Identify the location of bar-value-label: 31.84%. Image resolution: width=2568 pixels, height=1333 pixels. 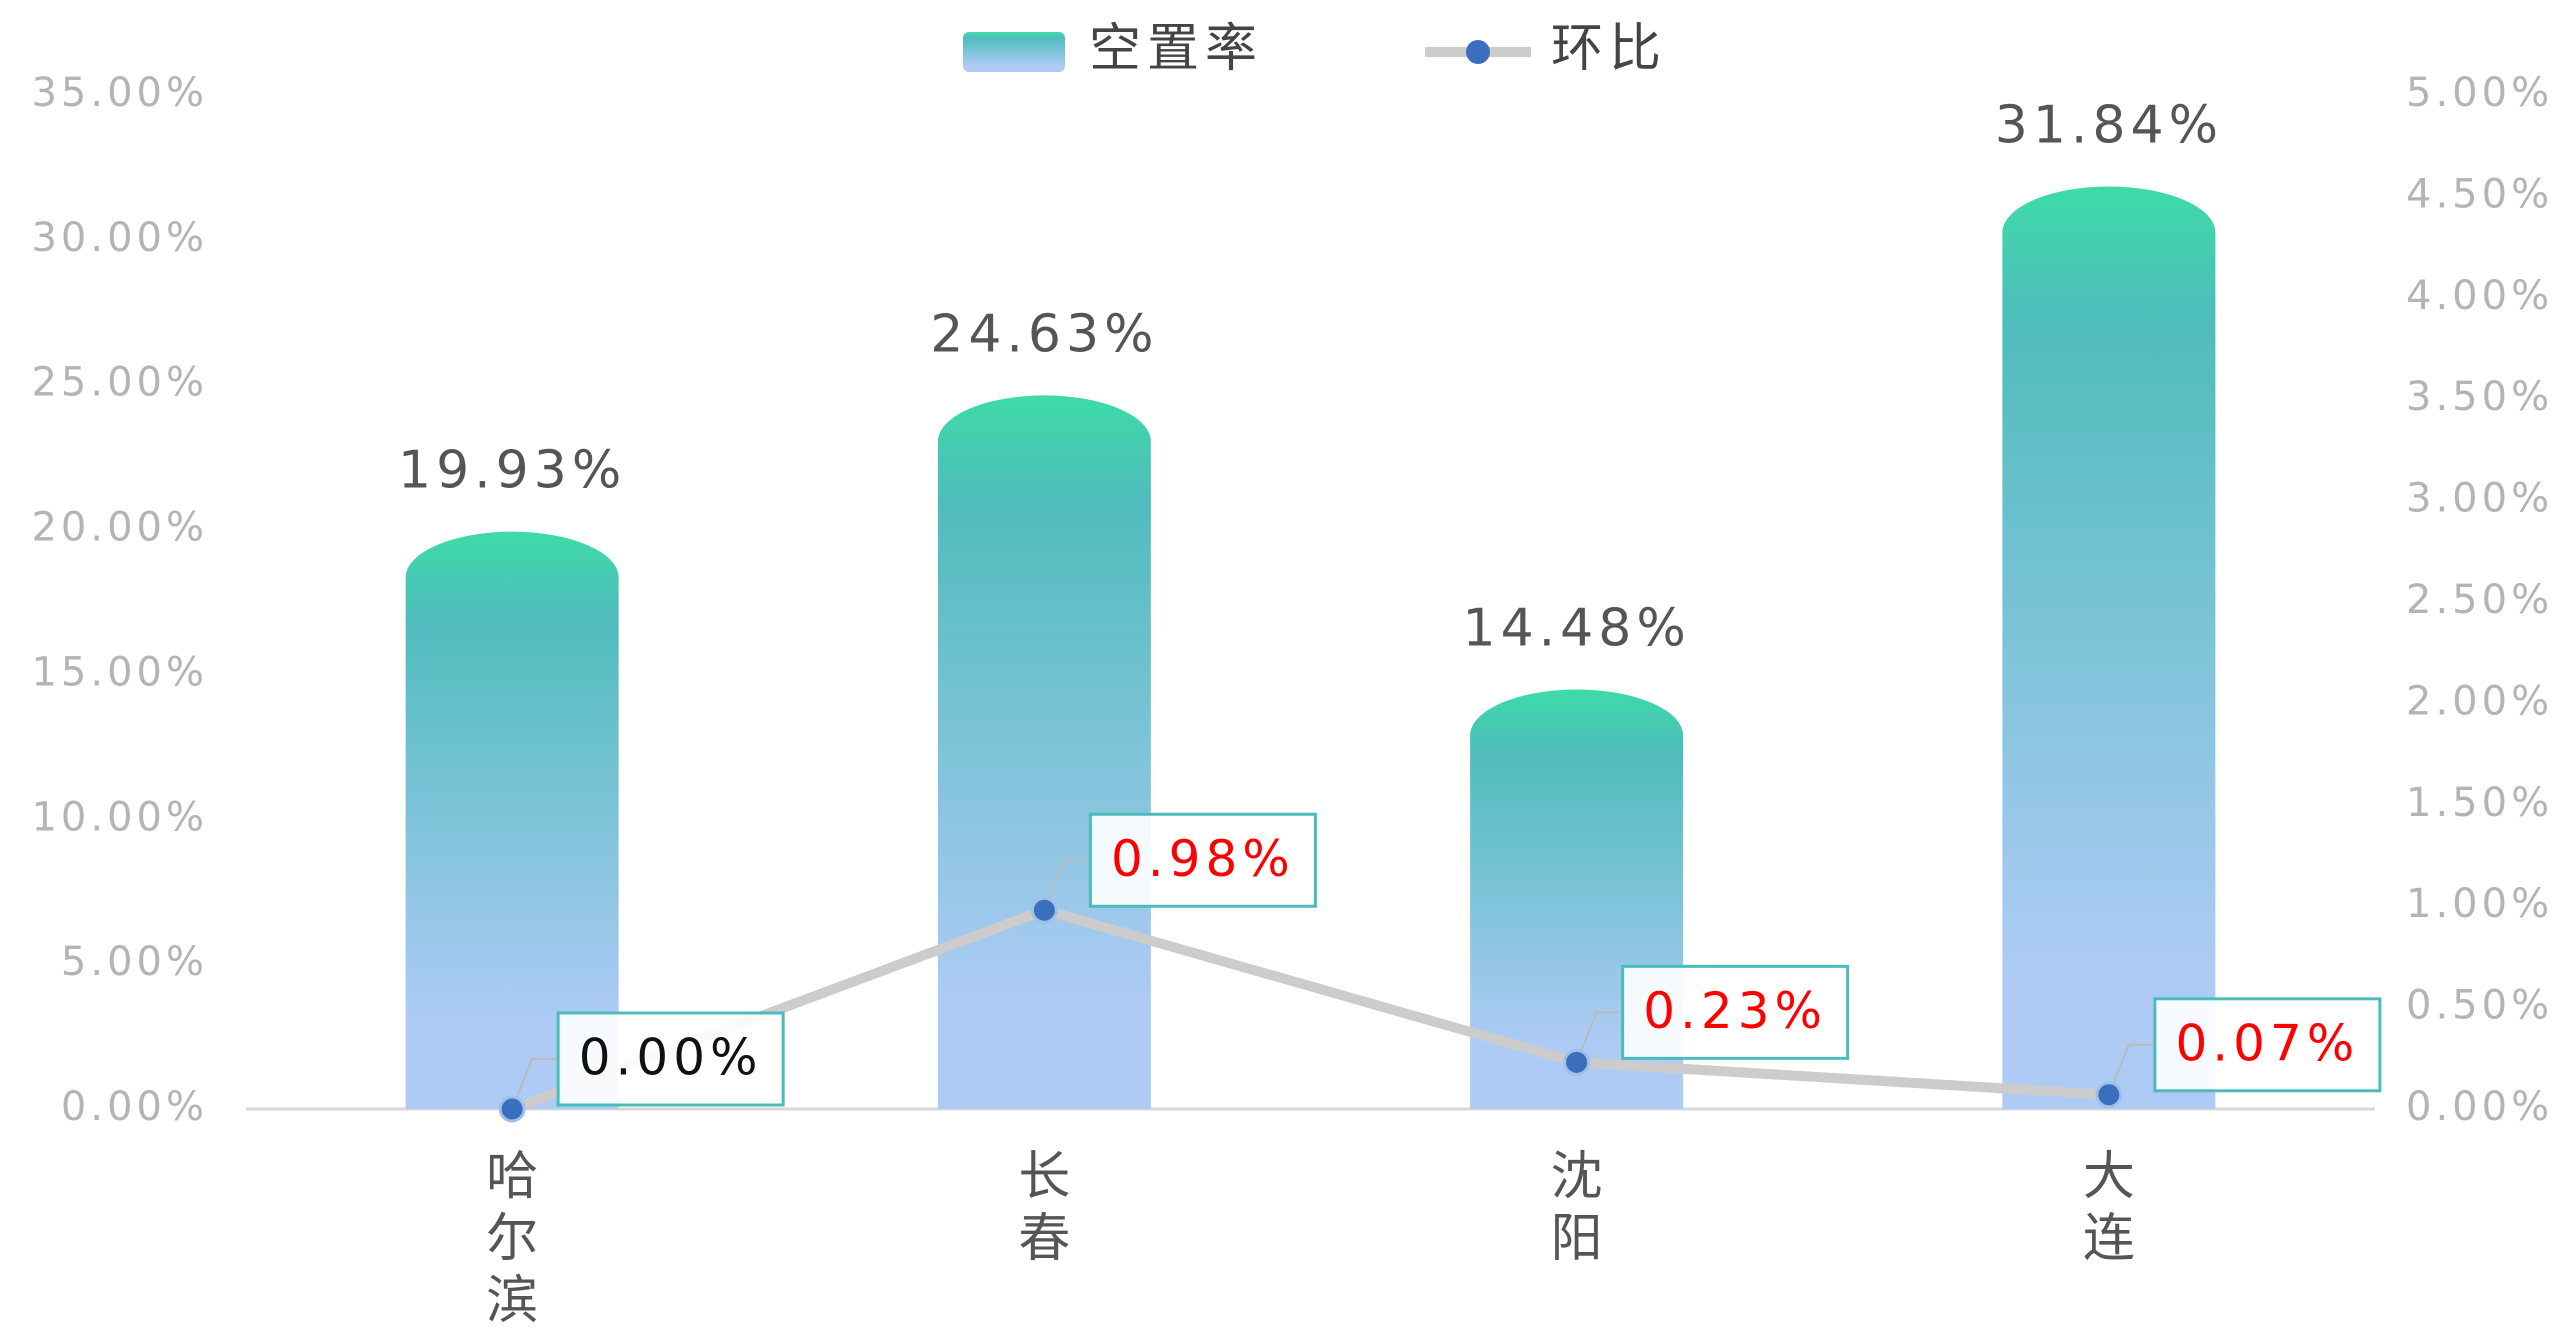
(2109, 126).